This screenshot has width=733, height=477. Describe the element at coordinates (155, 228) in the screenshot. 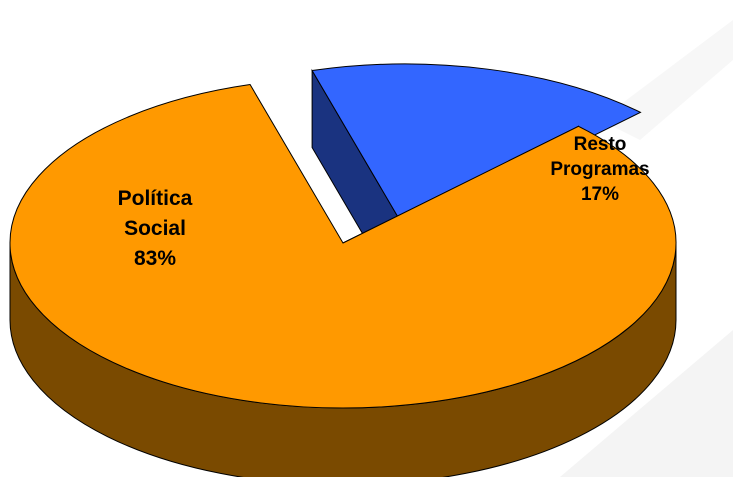

I see `pie-label-politica-social-line-2: Social` at that location.